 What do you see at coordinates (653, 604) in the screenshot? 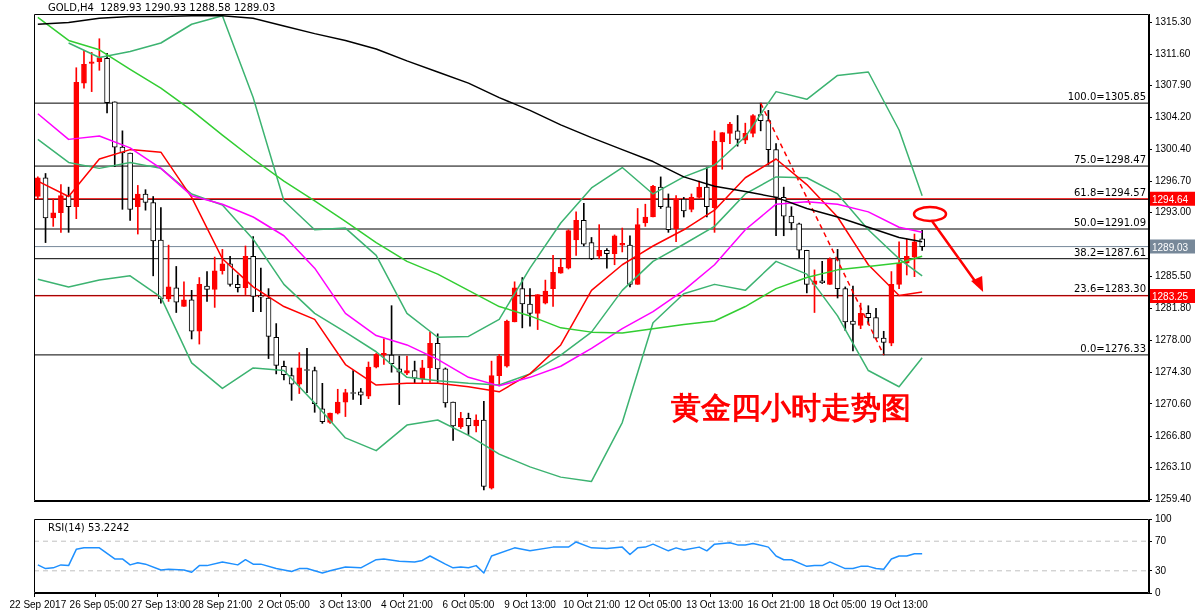
I see `x-tick-label: 12 Oct 05:00` at bounding box center [653, 604].